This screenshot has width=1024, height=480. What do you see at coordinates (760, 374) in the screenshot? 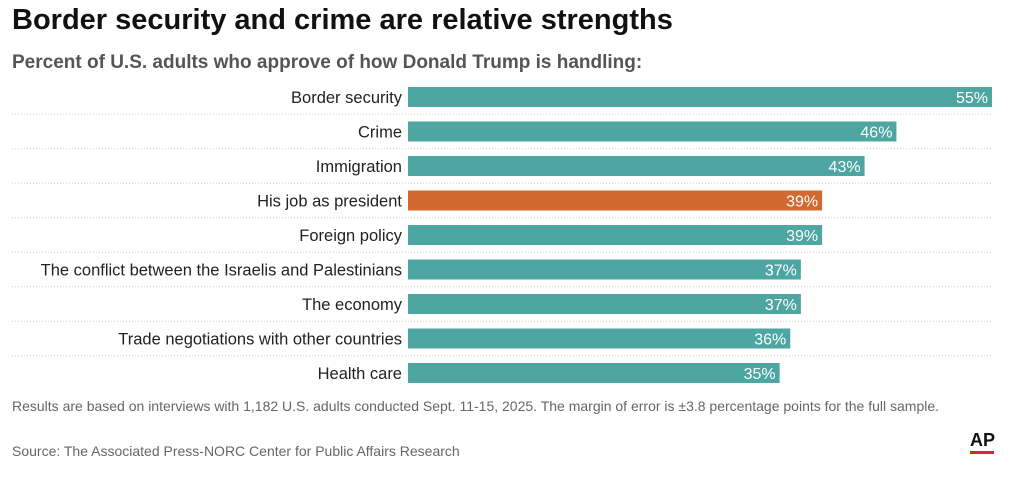
I see `value-label: 35%` at bounding box center [760, 374].